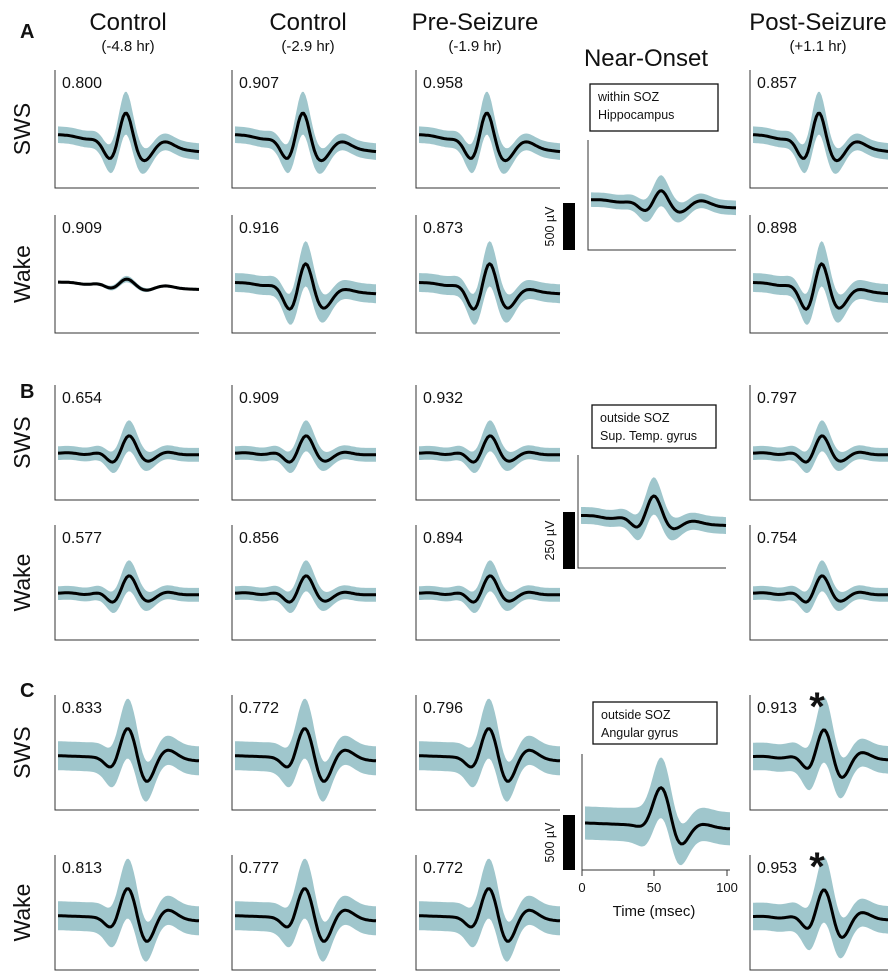 This screenshot has height=974, width=888. Describe the element at coordinates (27, 691) in the screenshot. I see `panel-letter: C` at that location.